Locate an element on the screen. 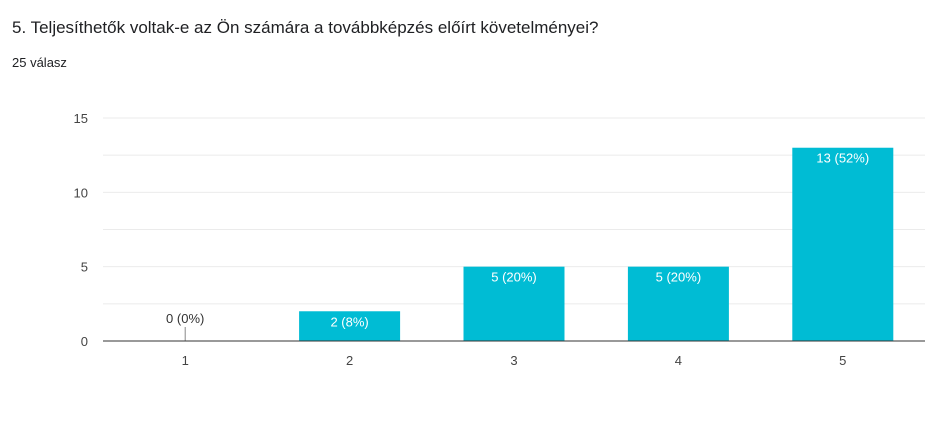 Image resolution: width=925 pixels, height=425 pixels. y-tick-label: 10 is located at coordinates (81, 192).